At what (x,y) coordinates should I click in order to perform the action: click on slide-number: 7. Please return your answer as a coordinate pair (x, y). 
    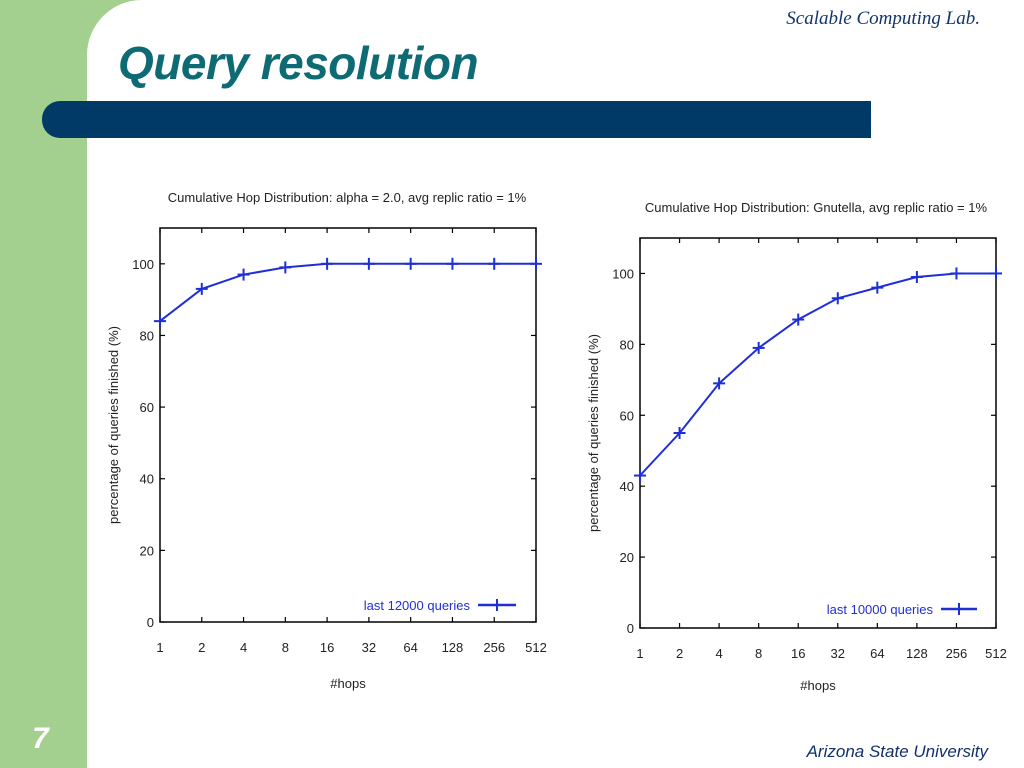
    Looking at the image, I should click on (40, 738).